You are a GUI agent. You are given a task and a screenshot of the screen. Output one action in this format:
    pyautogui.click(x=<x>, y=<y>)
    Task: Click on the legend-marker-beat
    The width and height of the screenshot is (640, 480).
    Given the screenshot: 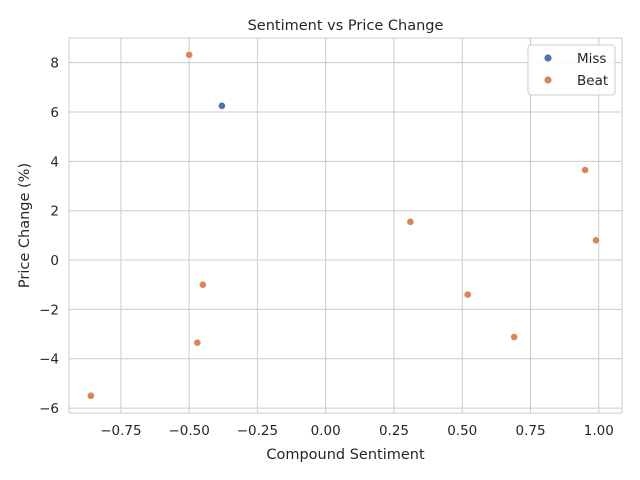 What is the action you would take?
    pyautogui.click(x=548, y=80)
    